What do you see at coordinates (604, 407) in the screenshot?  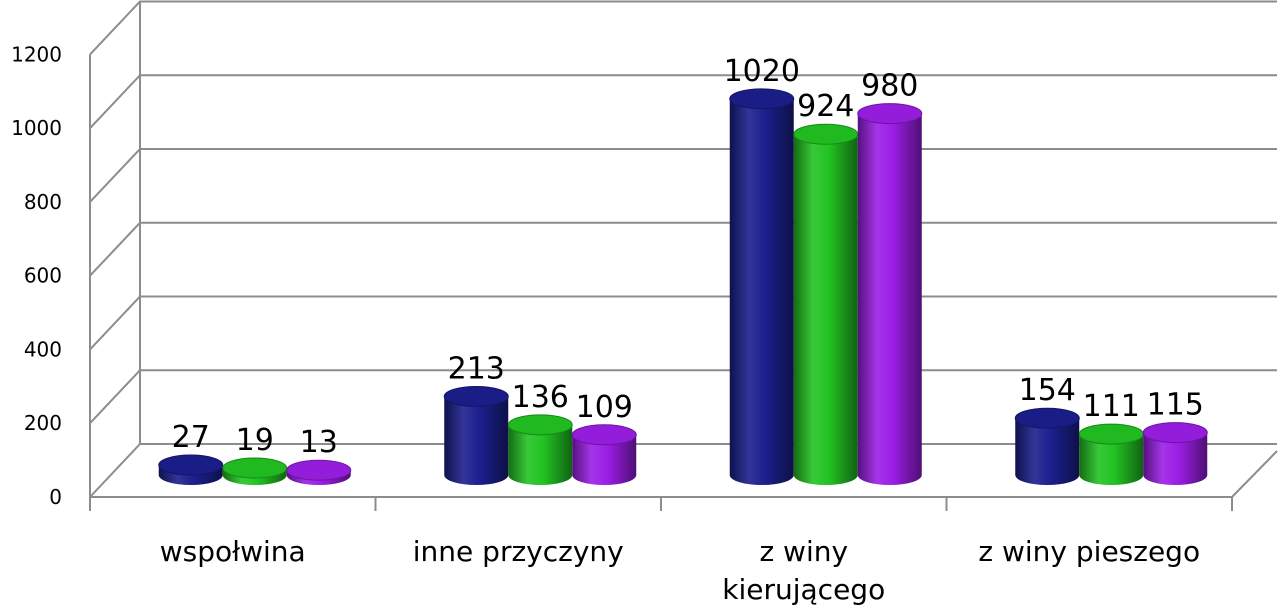 I see `data-label: 109` at bounding box center [604, 407].